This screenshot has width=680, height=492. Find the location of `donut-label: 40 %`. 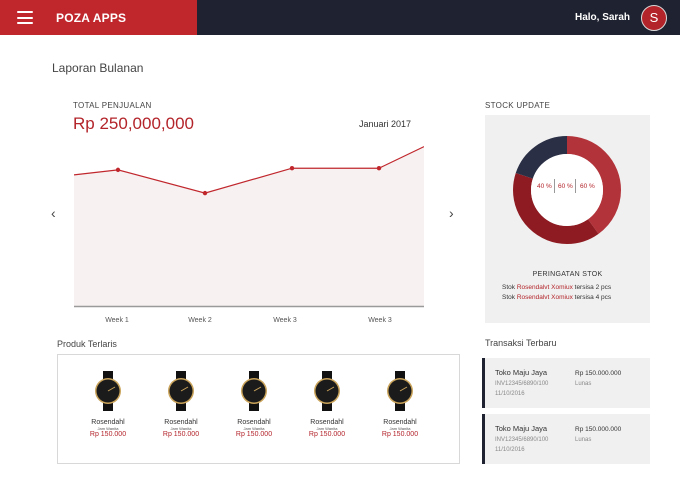

donut-label: 40 % is located at coordinates (544, 186).